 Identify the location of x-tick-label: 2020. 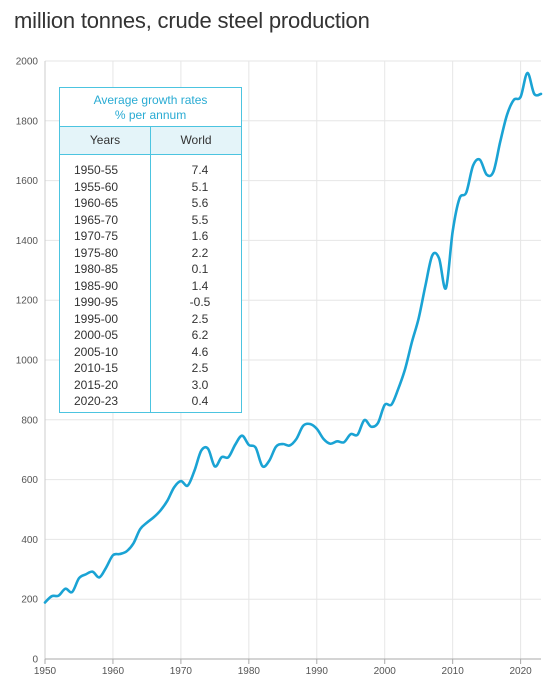
(520, 671).